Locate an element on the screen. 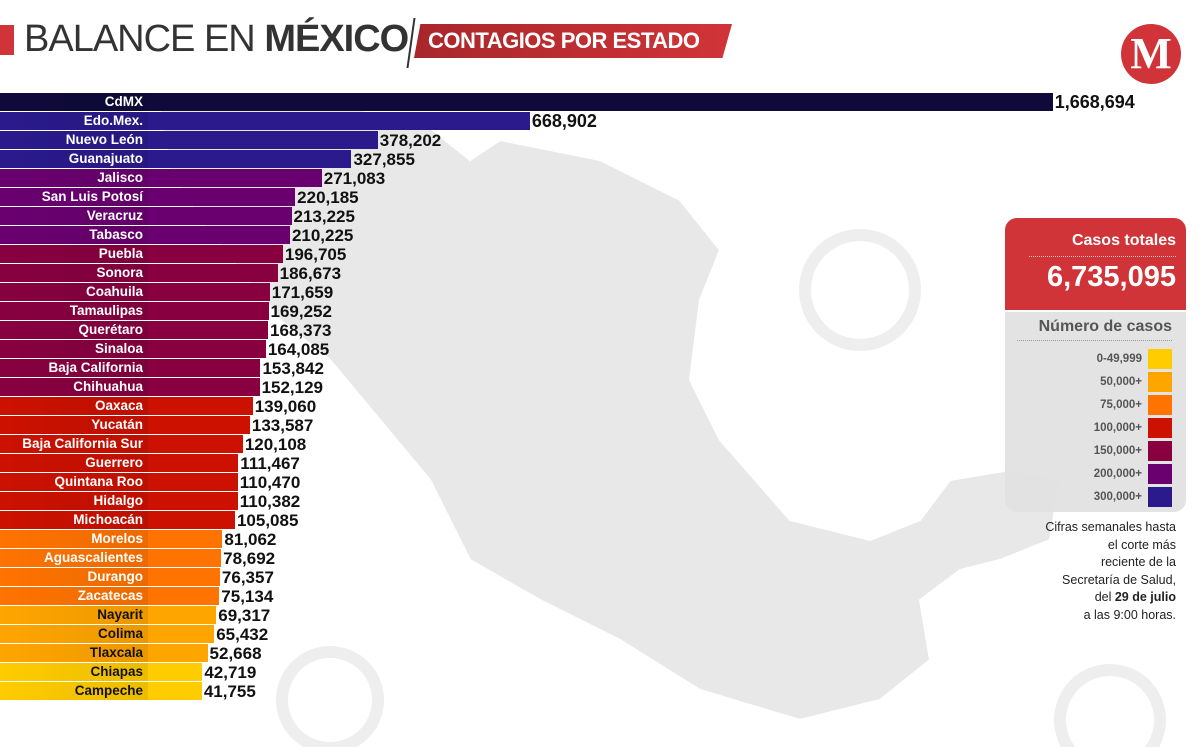 The width and height of the screenshot is (1200, 747). bar-label: CdMX is located at coordinates (123, 101).